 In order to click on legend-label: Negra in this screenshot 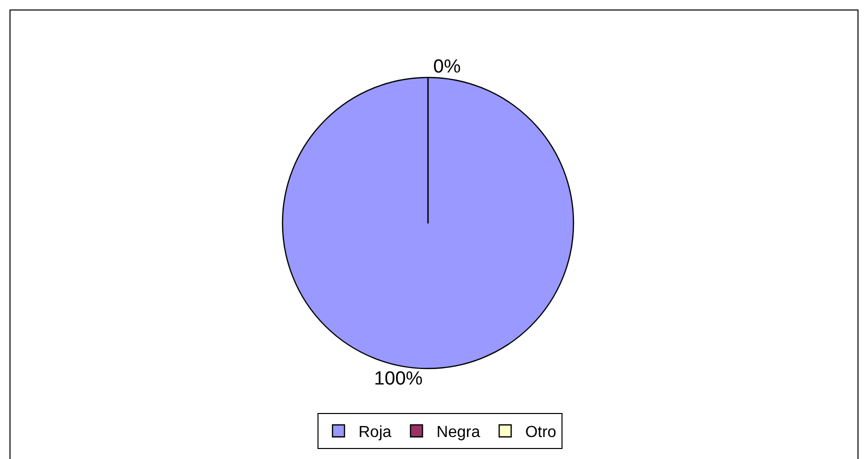, I will do `click(458, 433)`.